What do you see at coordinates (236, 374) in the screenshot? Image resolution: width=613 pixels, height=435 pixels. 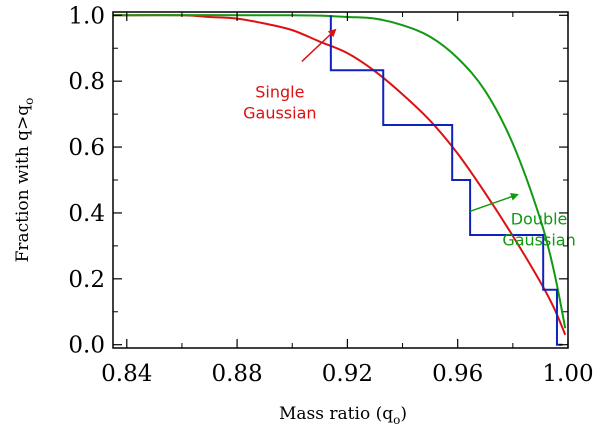 I see `x-tick-label: 0.88` at bounding box center [236, 374].